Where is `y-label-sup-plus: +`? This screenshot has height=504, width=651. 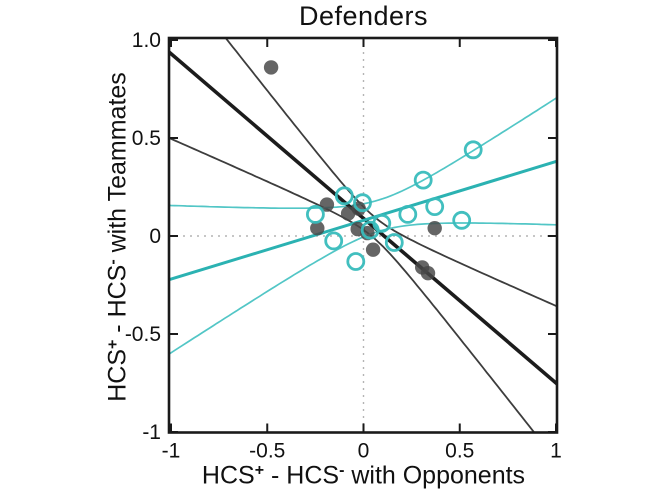
y-label-sup-plus: + is located at coordinates (113, 344).